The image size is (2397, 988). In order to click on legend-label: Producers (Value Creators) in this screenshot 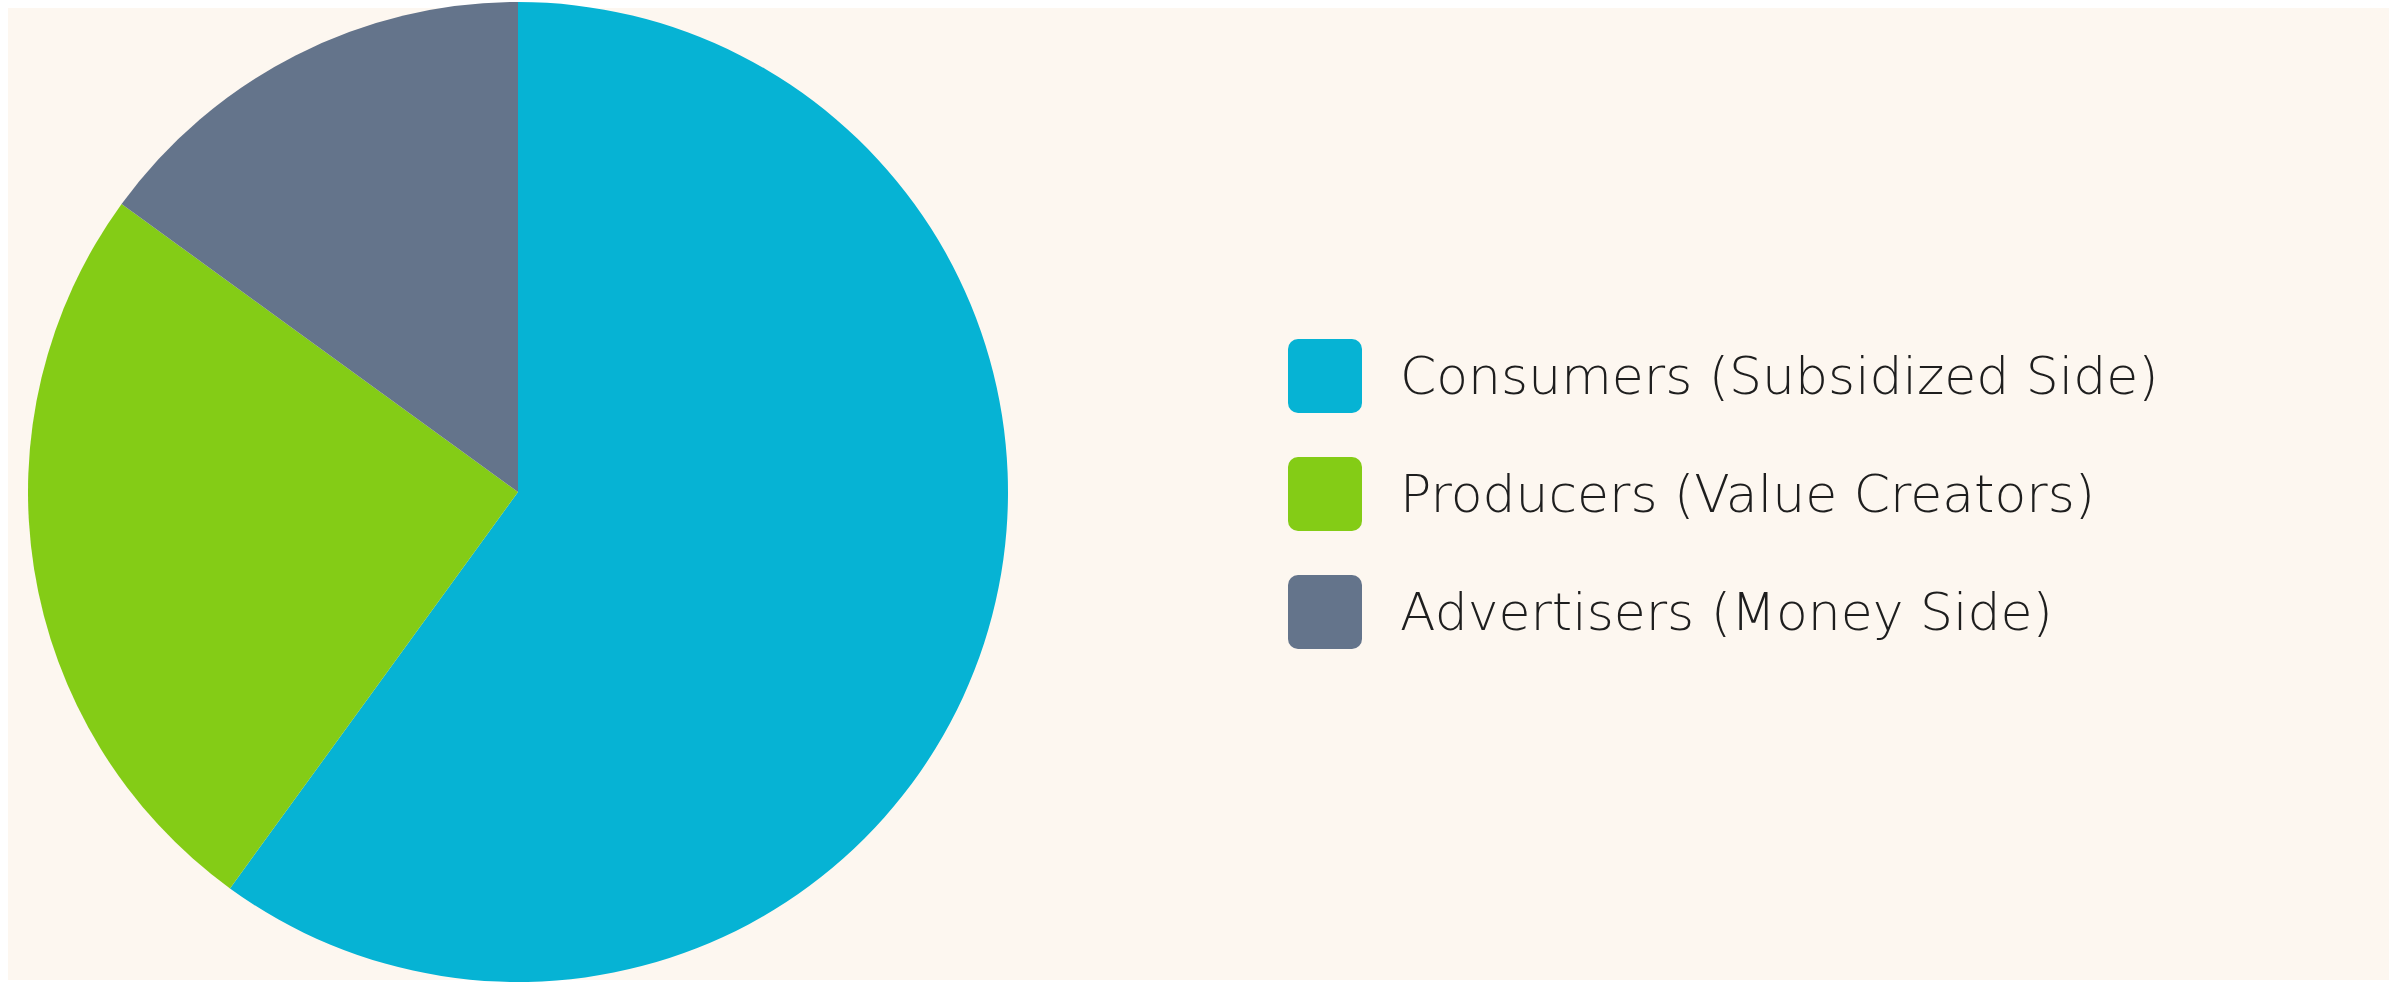, I will do `click(1748, 494)`.